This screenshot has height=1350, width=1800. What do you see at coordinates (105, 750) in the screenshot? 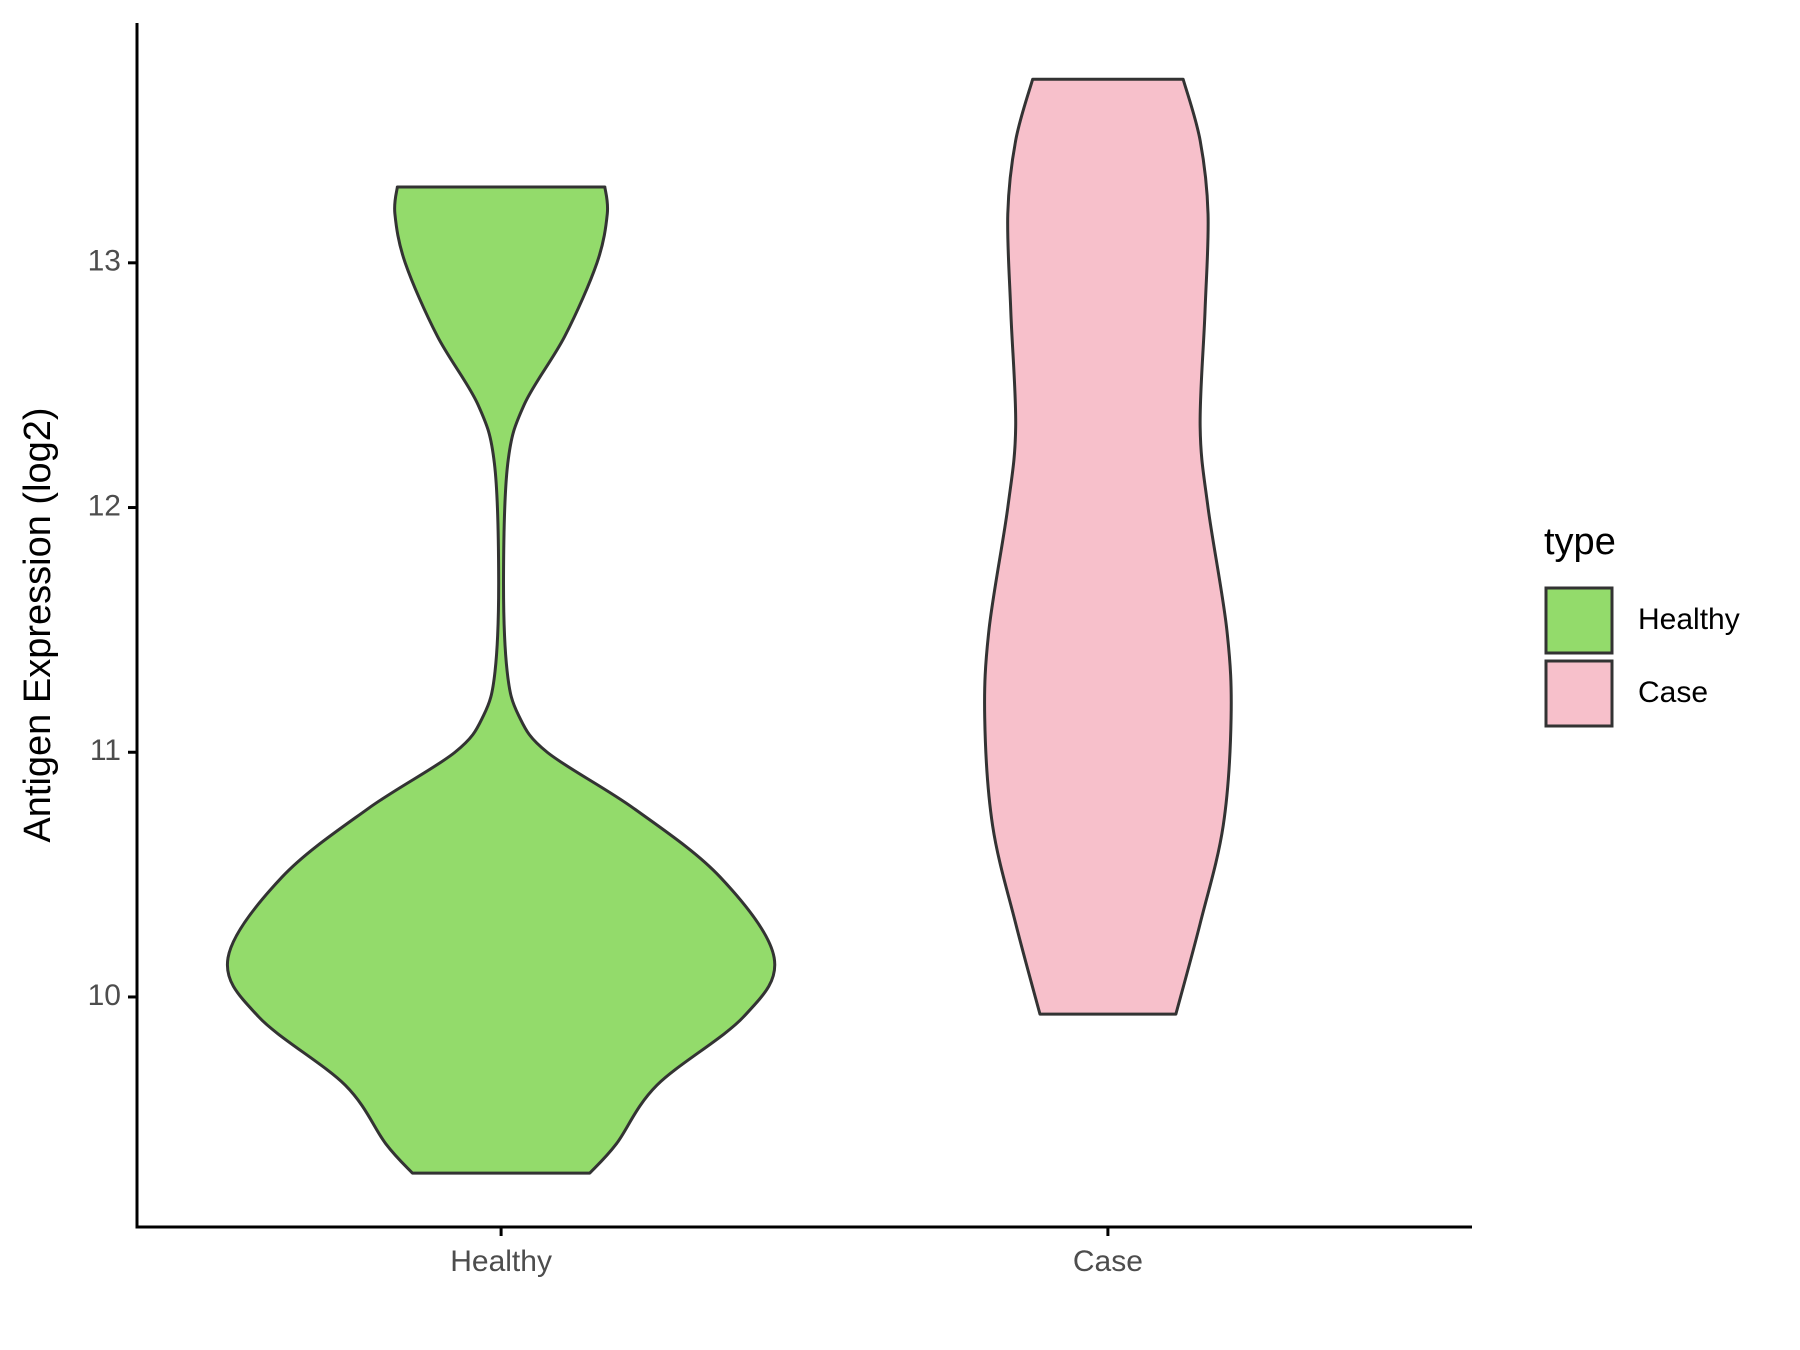
I see `y-tick-label: 11` at bounding box center [105, 750].